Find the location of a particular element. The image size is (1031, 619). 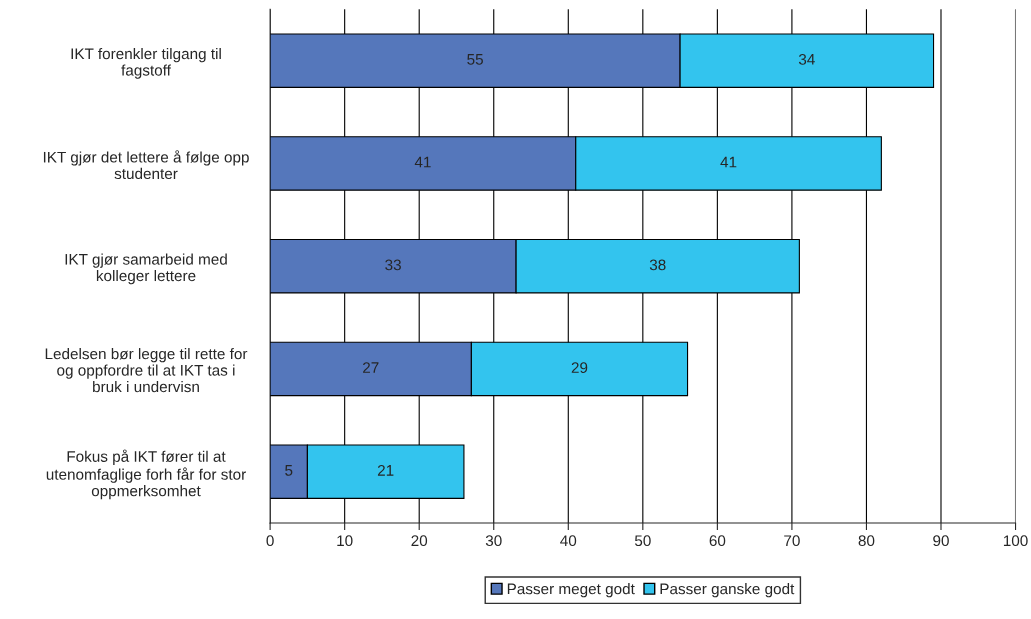

data-label: 55 is located at coordinates (475, 59).